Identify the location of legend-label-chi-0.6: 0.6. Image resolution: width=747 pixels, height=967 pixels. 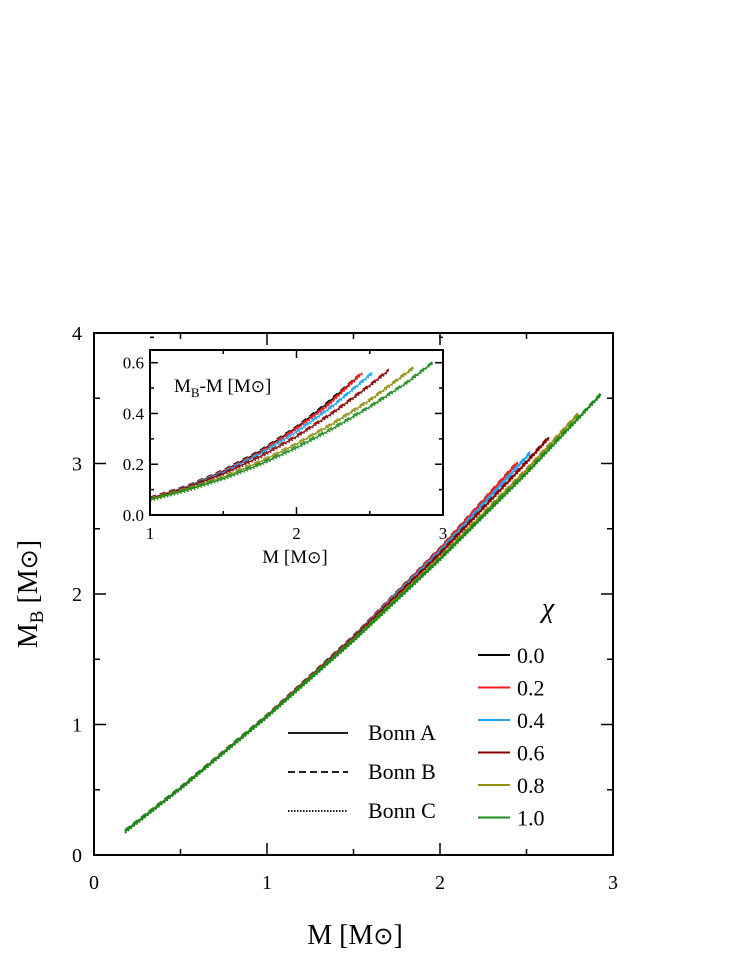
(531, 753).